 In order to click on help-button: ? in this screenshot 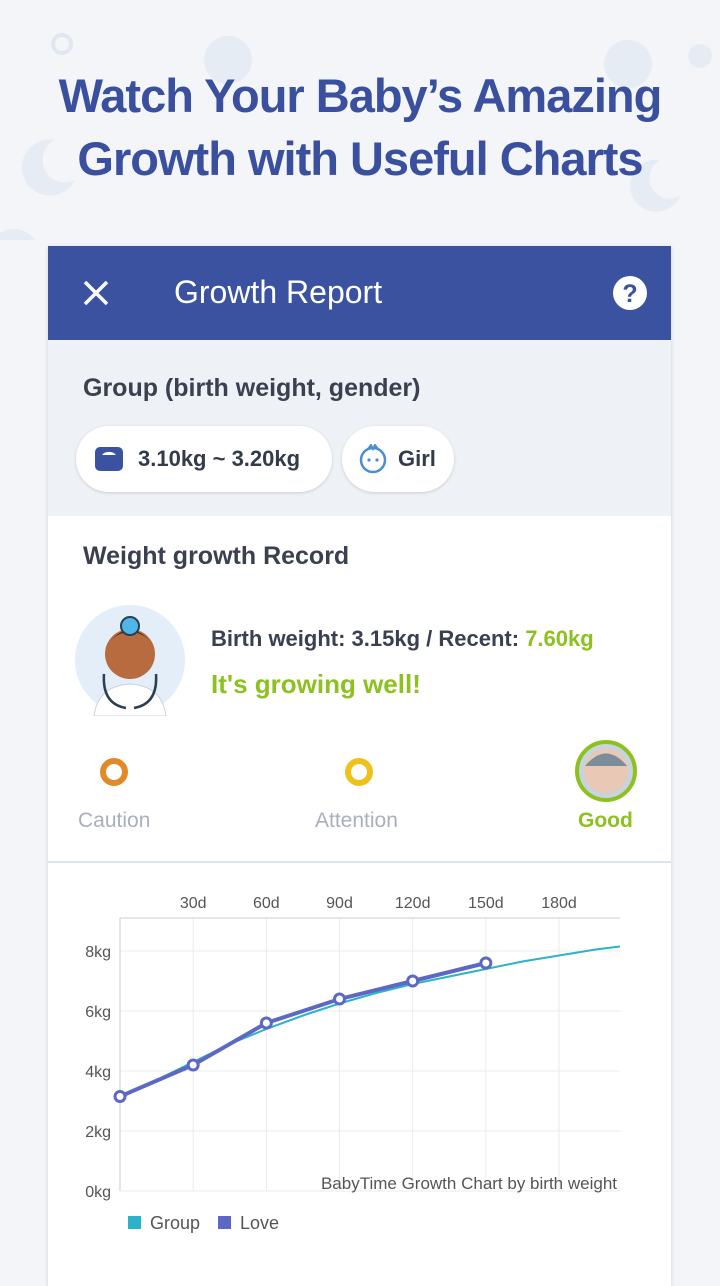, I will do `click(630, 293)`.